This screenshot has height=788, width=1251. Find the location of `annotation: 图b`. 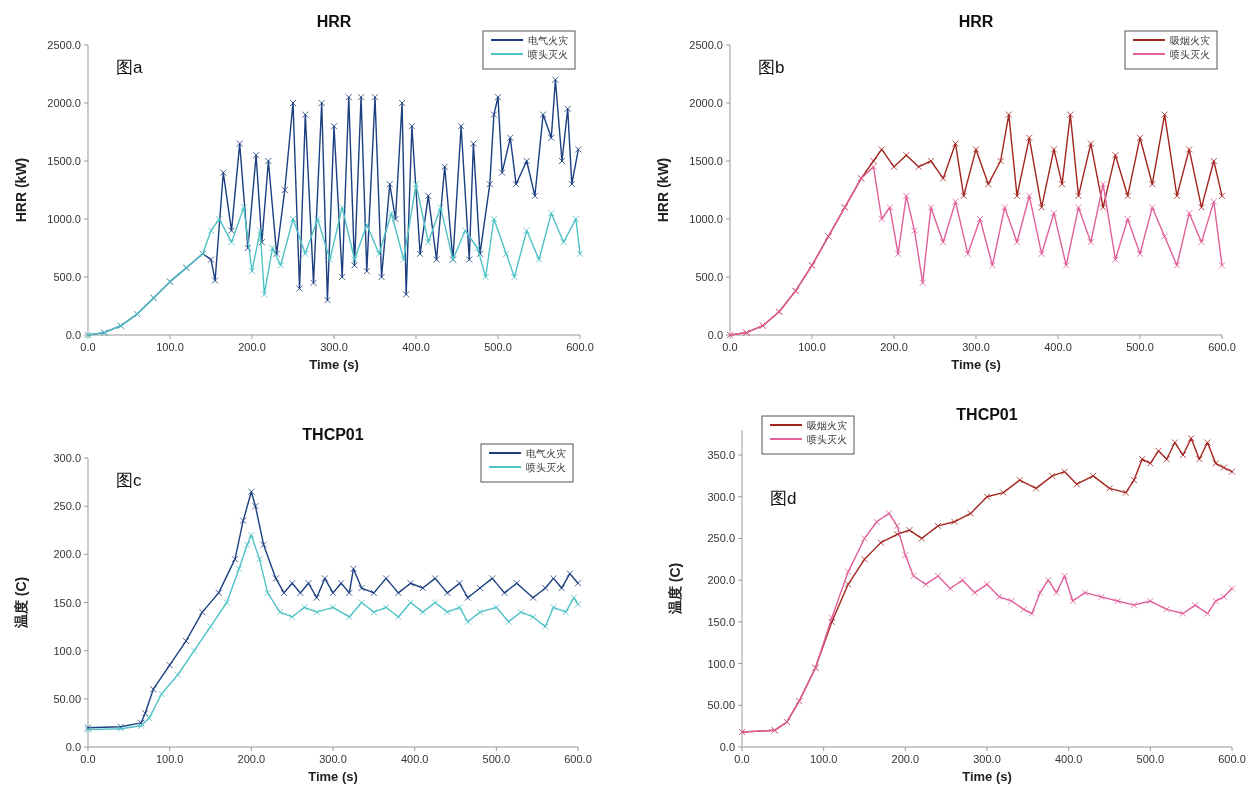

annotation: 图b is located at coordinates (771, 67).